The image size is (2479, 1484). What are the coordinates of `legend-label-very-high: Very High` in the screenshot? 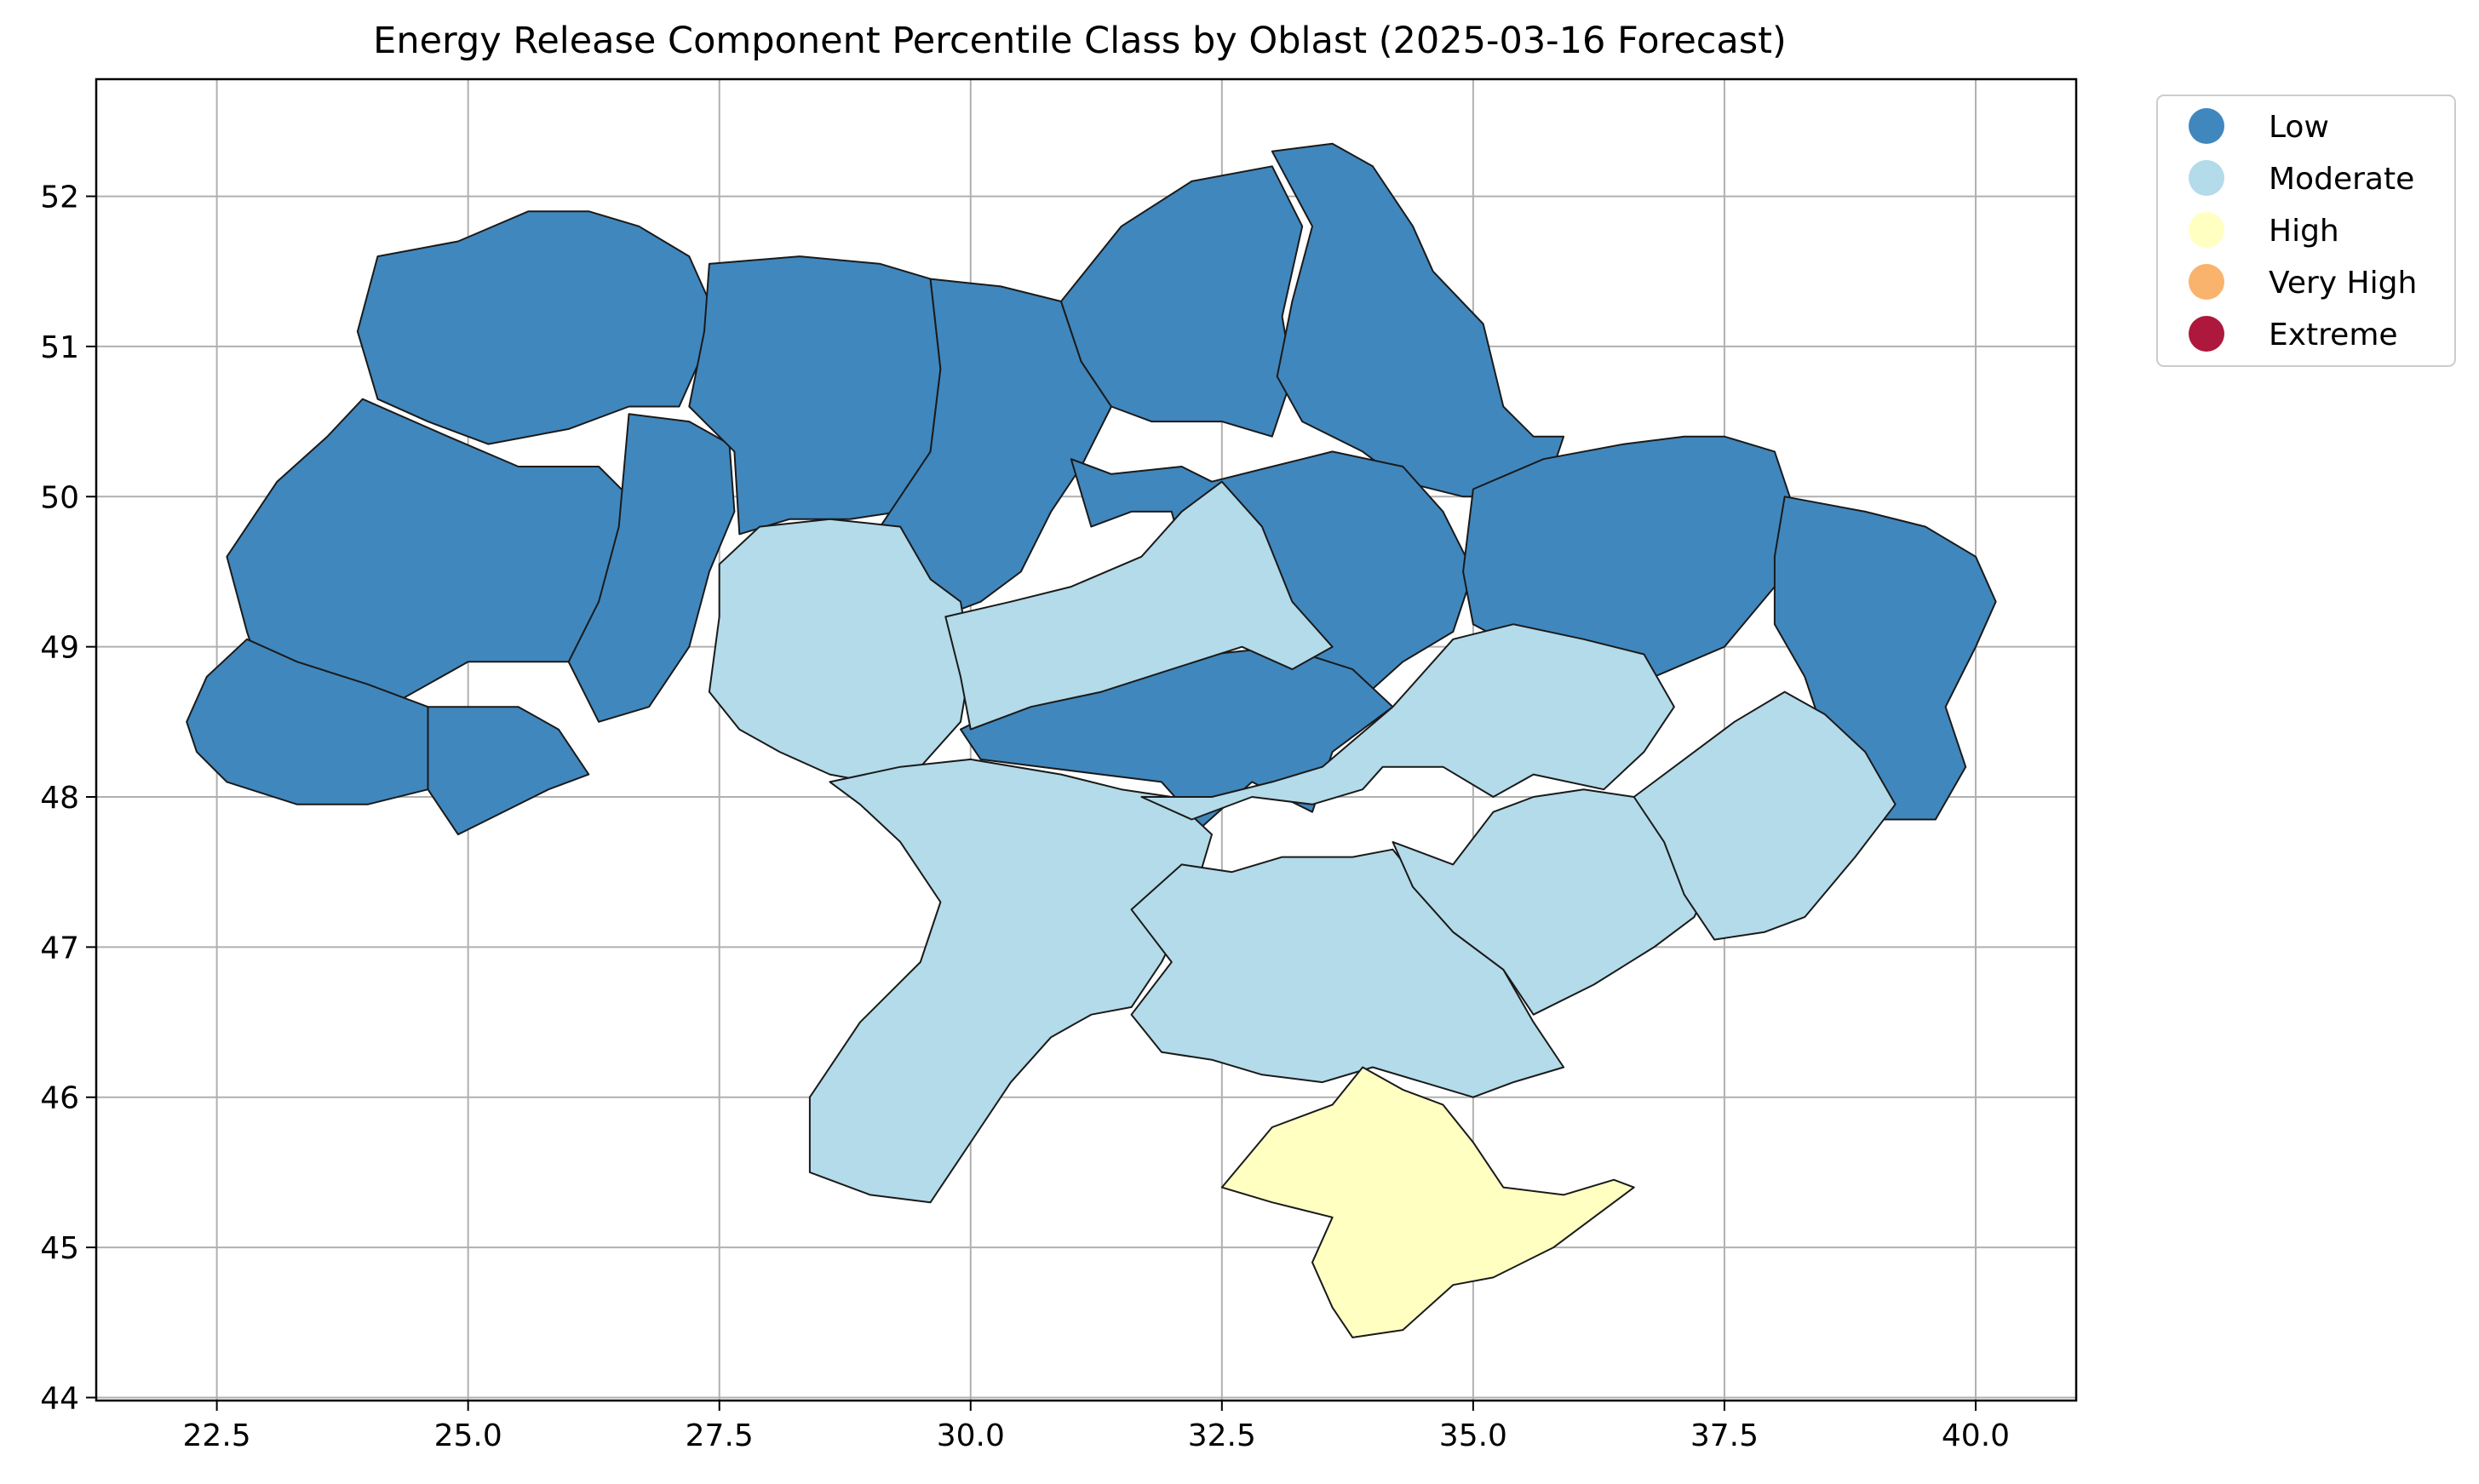 It's located at (2343, 283).